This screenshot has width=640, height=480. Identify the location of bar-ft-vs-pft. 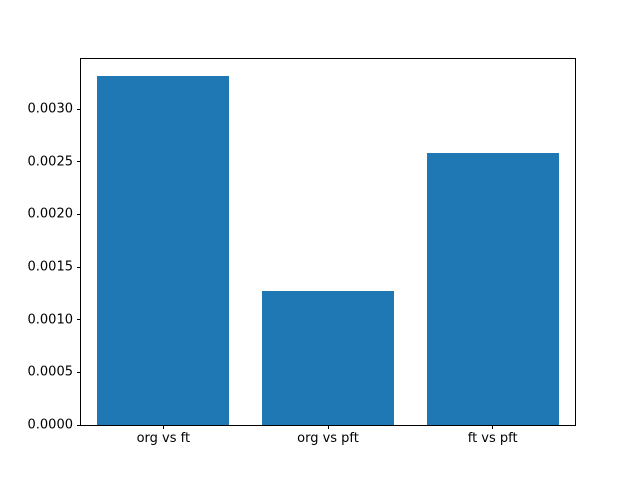
(492, 289).